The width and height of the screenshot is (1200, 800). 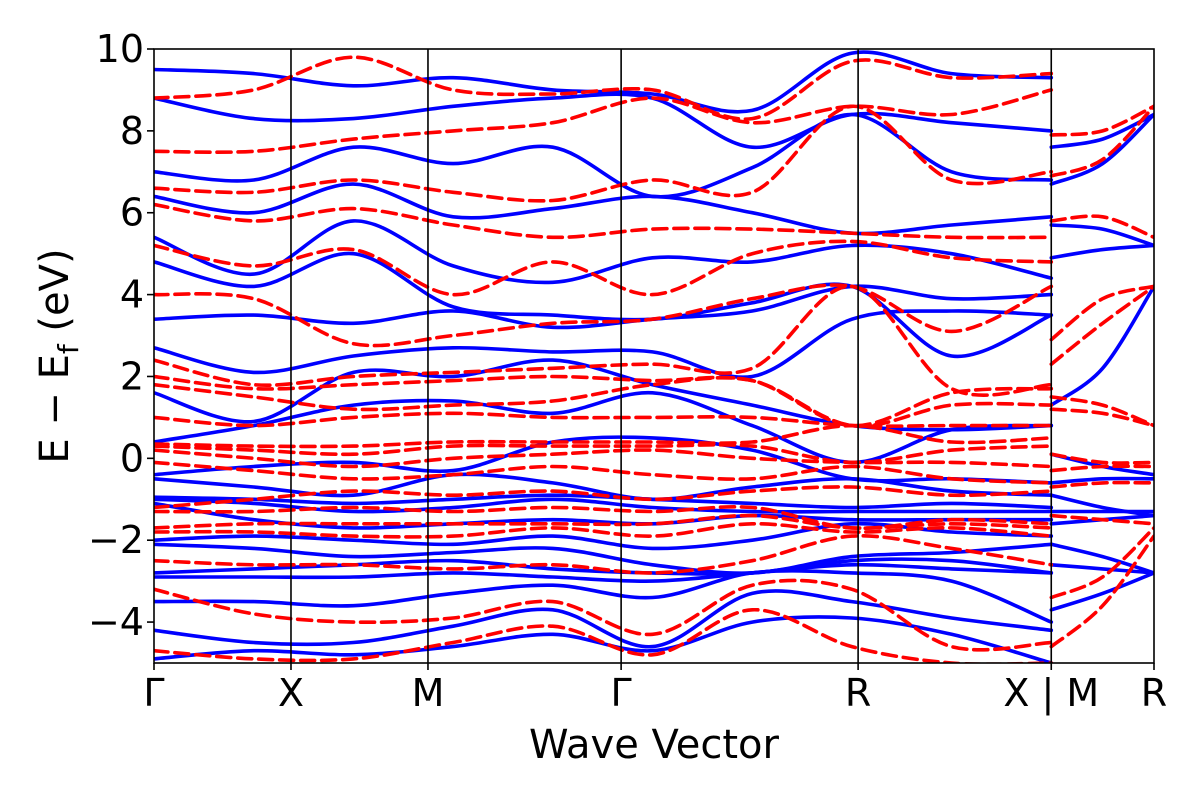 What do you see at coordinates (116, 540) in the screenshot?
I see `y-tick-label: −2` at bounding box center [116, 540].